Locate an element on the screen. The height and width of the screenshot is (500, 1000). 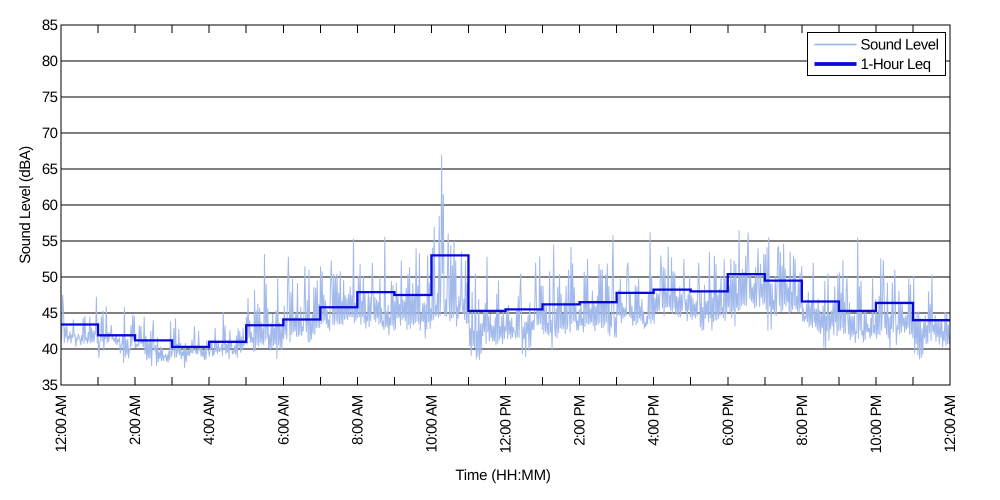
svg-text: 70 is located at coordinates (50, 133).